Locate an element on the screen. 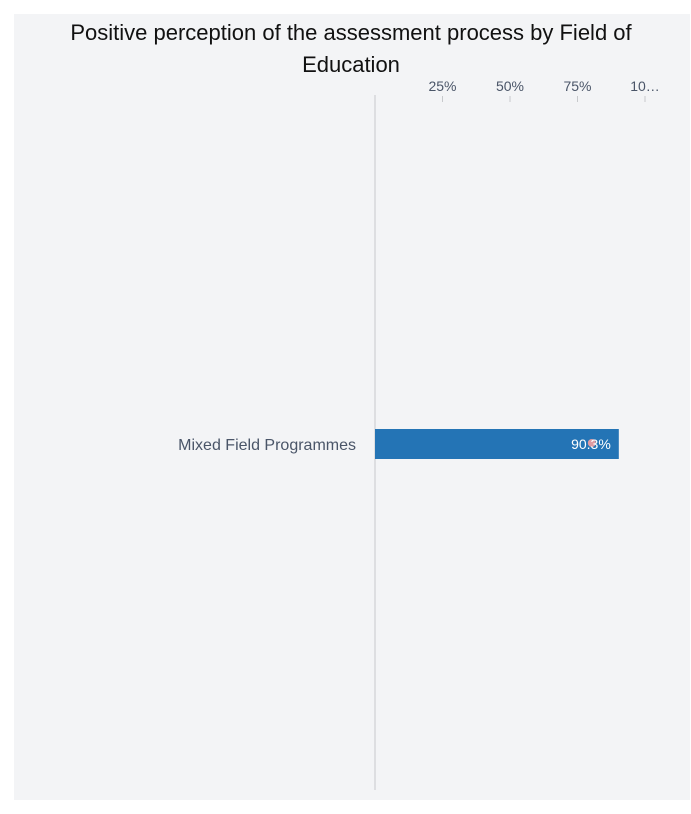 The image size is (691, 814). x-tick-label: 75% is located at coordinates (577, 86).